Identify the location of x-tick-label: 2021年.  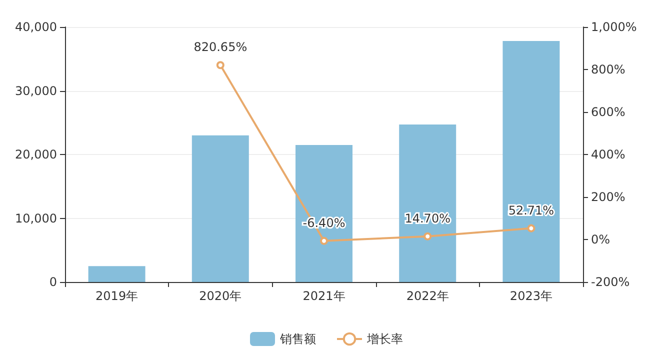
(324, 296).